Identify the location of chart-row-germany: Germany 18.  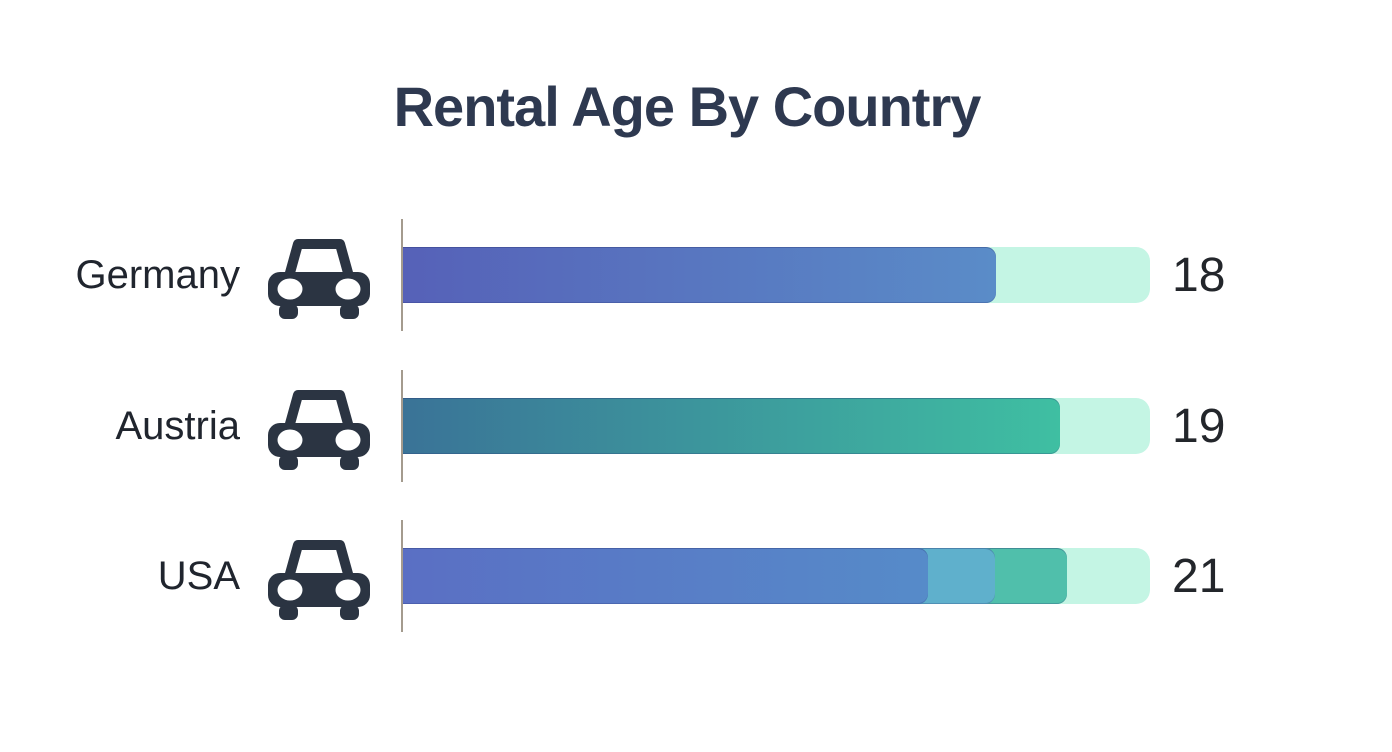
(696, 275).